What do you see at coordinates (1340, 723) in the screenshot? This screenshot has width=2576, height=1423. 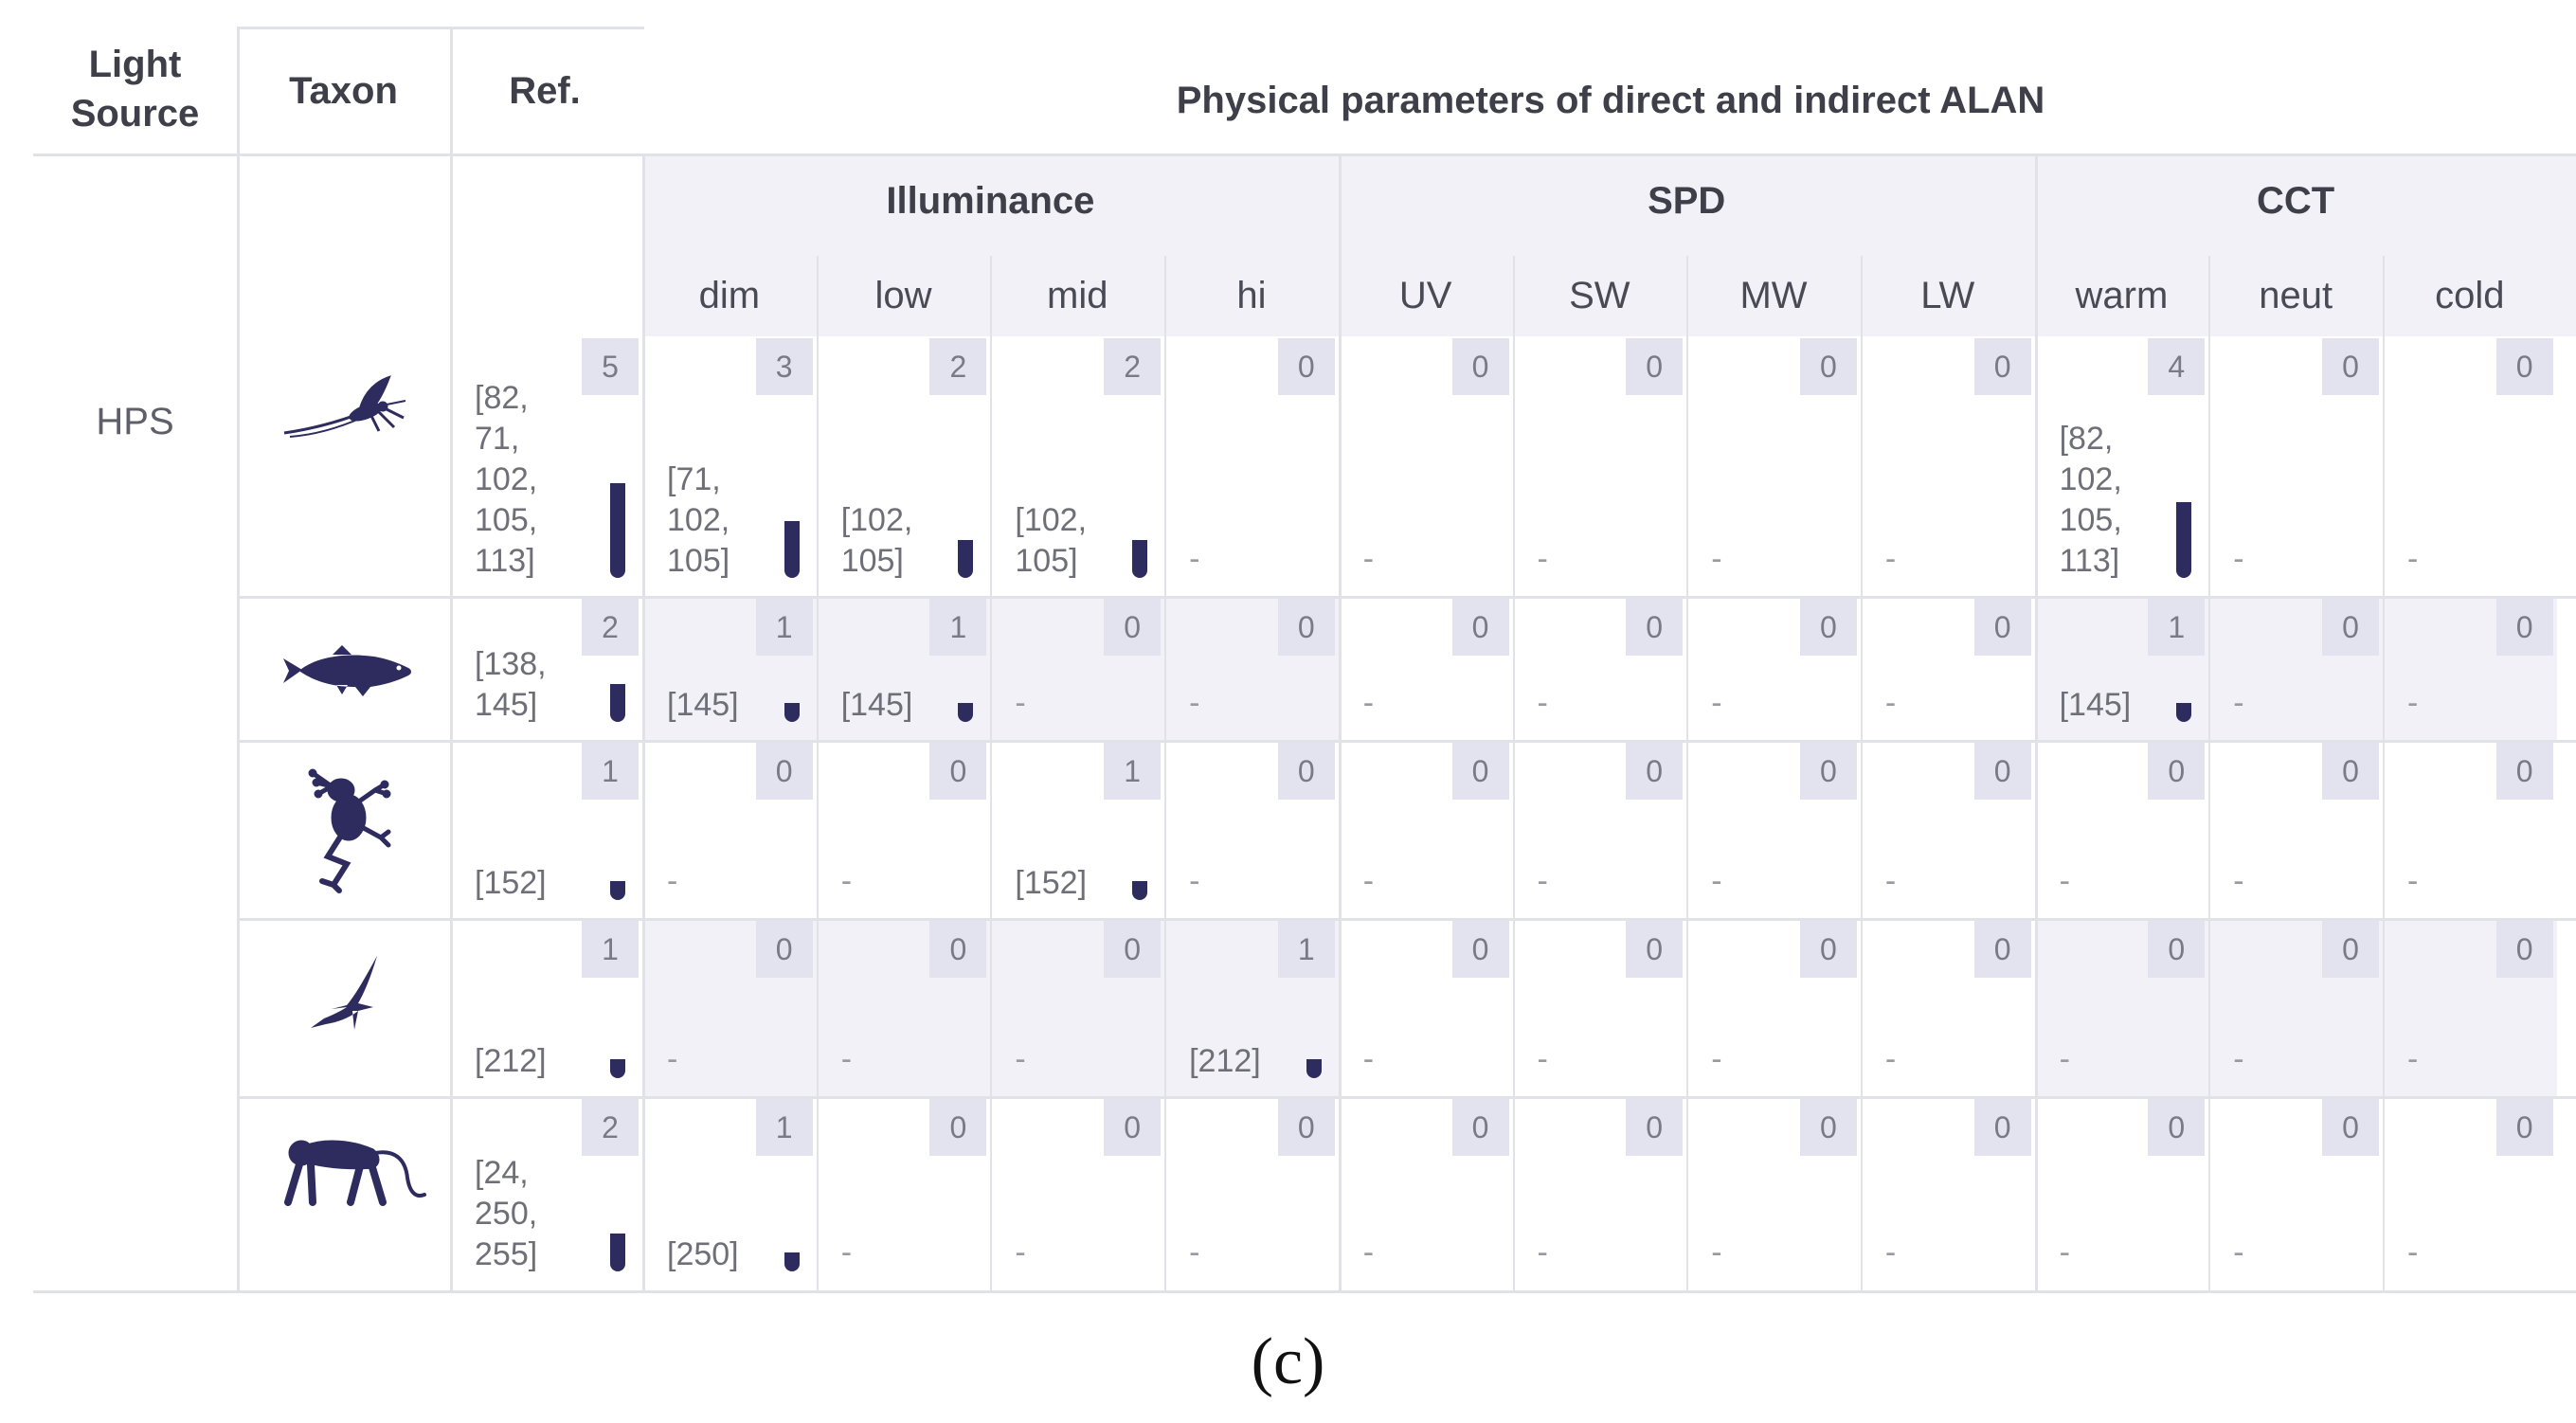 I see `group-divider` at bounding box center [1340, 723].